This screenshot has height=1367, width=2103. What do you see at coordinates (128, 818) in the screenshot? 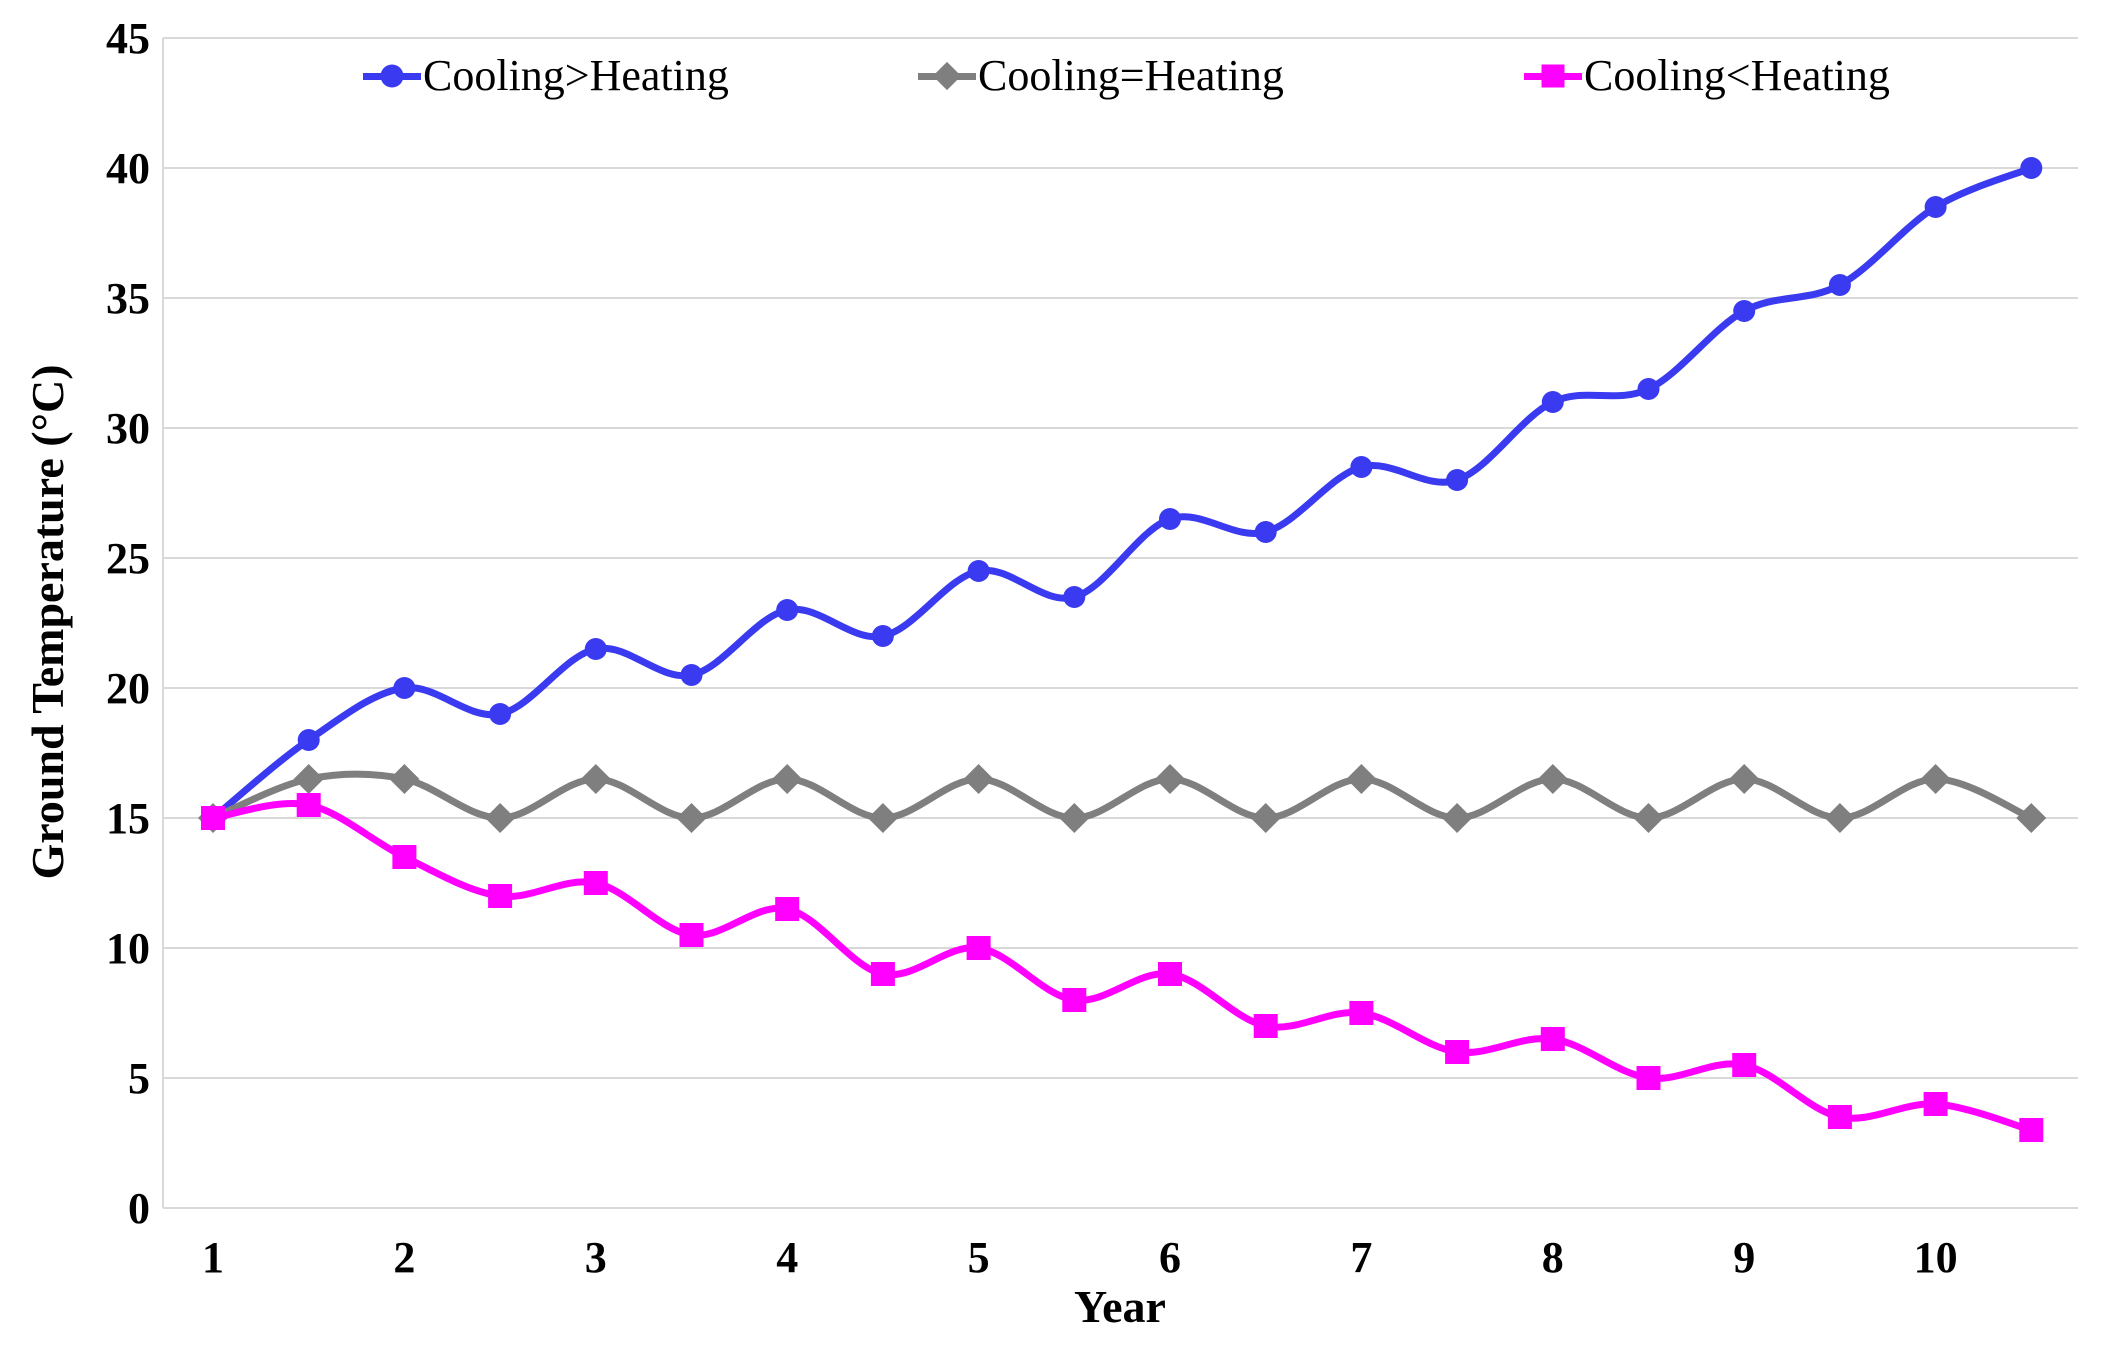
I see `y-tick-label: 15` at bounding box center [128, 818].